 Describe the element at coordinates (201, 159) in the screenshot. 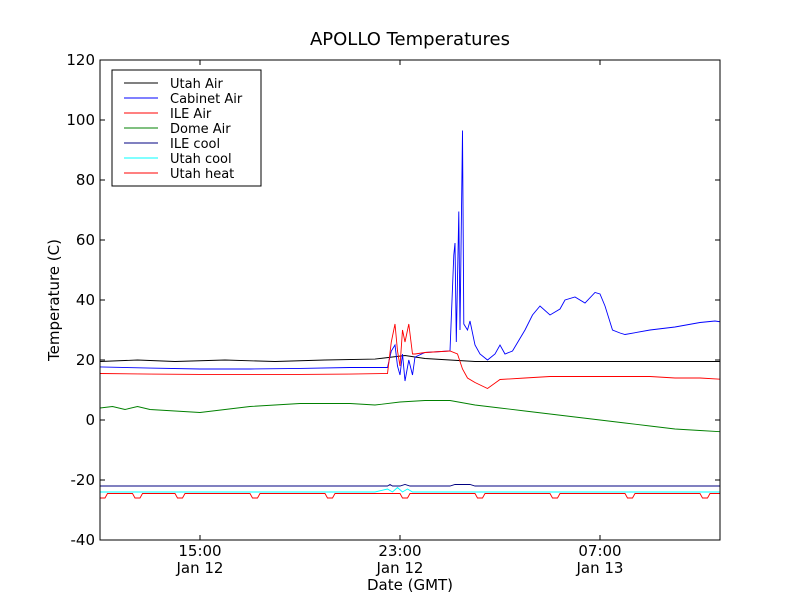

I see `legend-label: Utah cool` at that location.